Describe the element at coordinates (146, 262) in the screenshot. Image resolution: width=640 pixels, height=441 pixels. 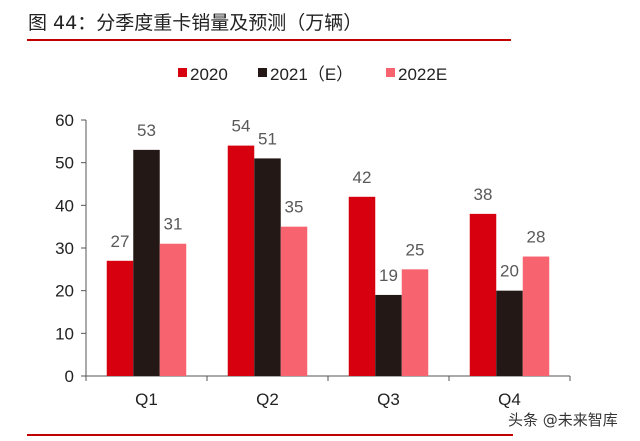
I see `bar-2021（E）-Q1` at that location.